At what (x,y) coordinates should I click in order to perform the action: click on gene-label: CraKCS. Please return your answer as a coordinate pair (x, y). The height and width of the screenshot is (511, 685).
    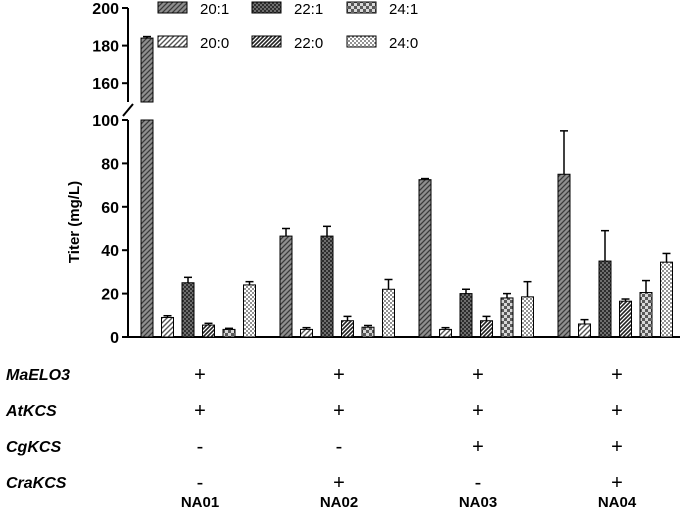
    Looking at the image, I should click on (36, 483).